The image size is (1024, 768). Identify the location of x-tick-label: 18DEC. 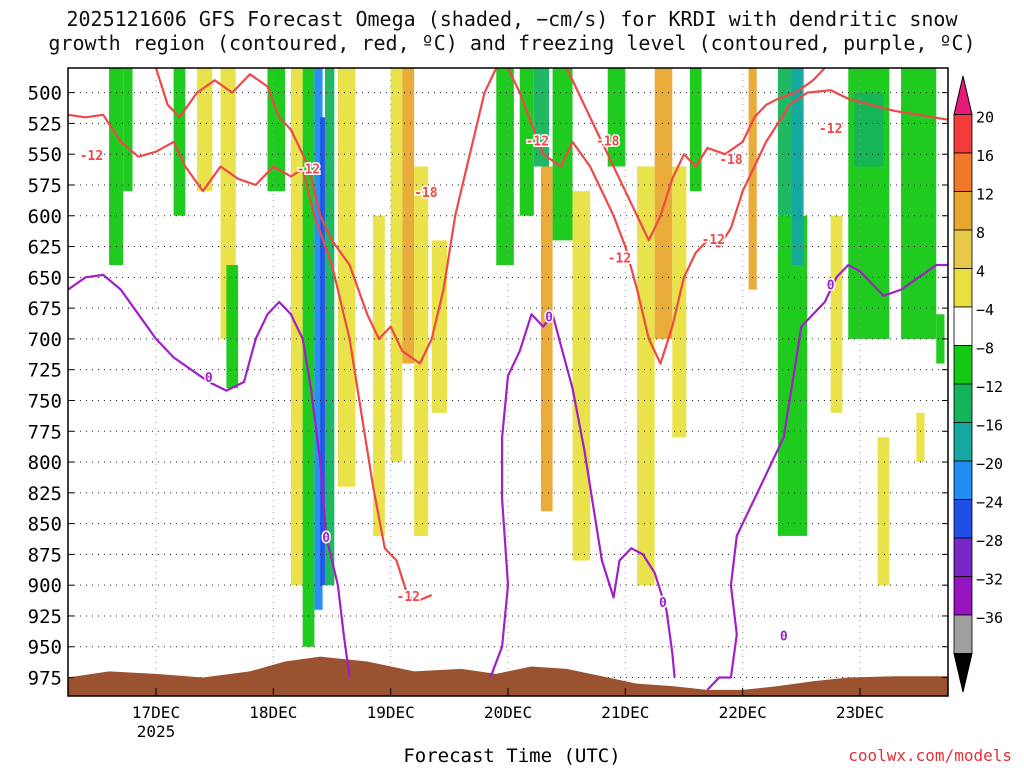
(273, 712).